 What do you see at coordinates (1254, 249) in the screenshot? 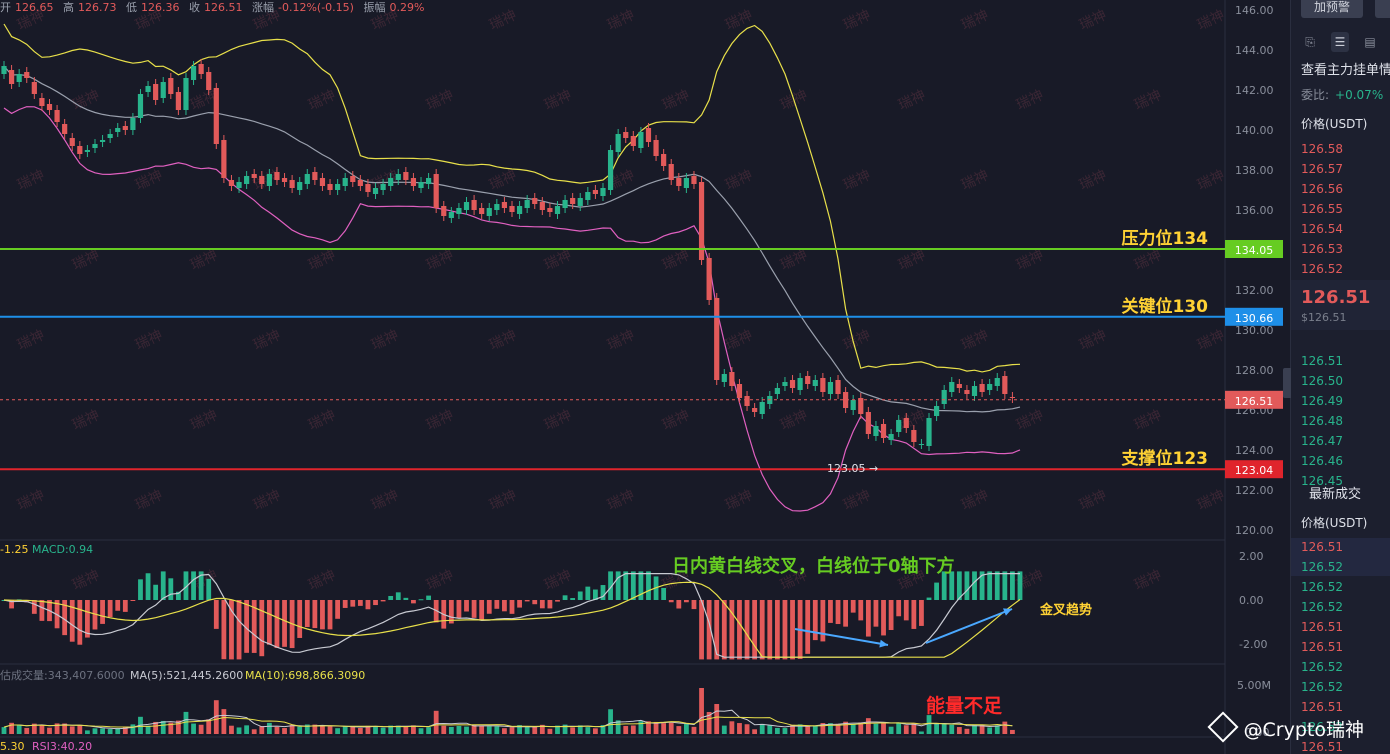
I see `level-tag` at bounding box center [1254, 249].